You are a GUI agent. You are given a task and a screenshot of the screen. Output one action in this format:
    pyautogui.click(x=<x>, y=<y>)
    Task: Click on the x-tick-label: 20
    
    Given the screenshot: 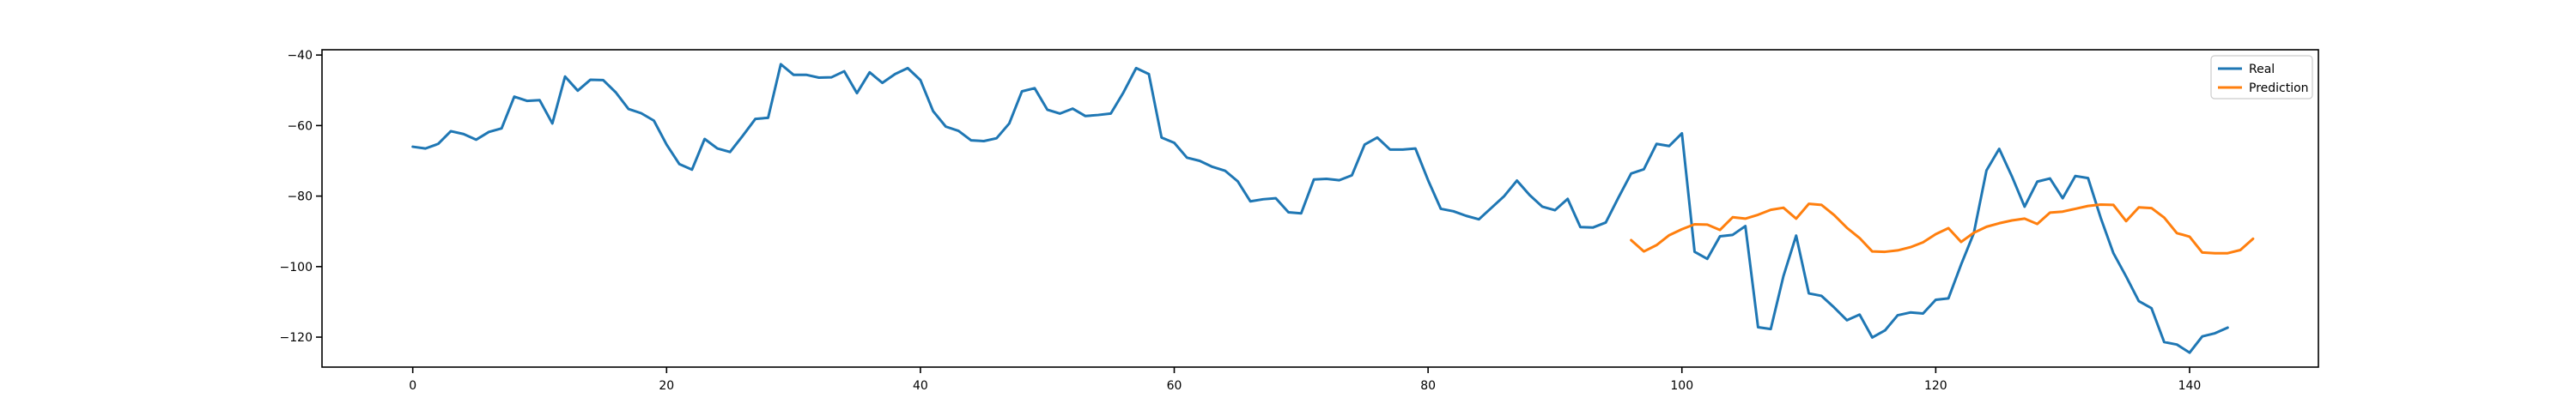 What is the action you would take?
    pyautogui.click(x=666, y=386)
    